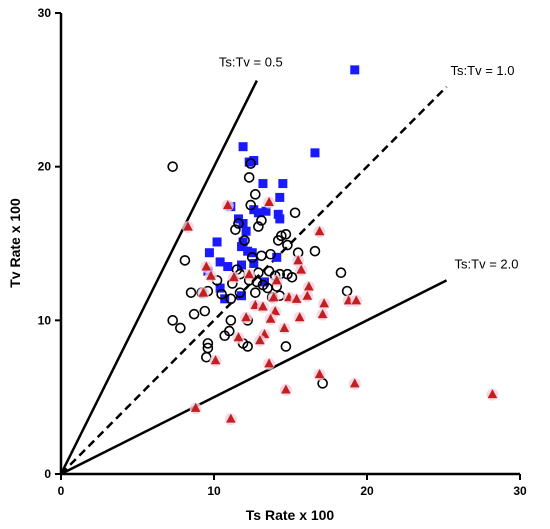 Image resolution: width=550 pixels, height=529 pixels. What do you see at coordinates (251, 62) in the screenshot?
I see `reference-line-label: Ts:Tv = 0.5` at bounding box center [251, 62].